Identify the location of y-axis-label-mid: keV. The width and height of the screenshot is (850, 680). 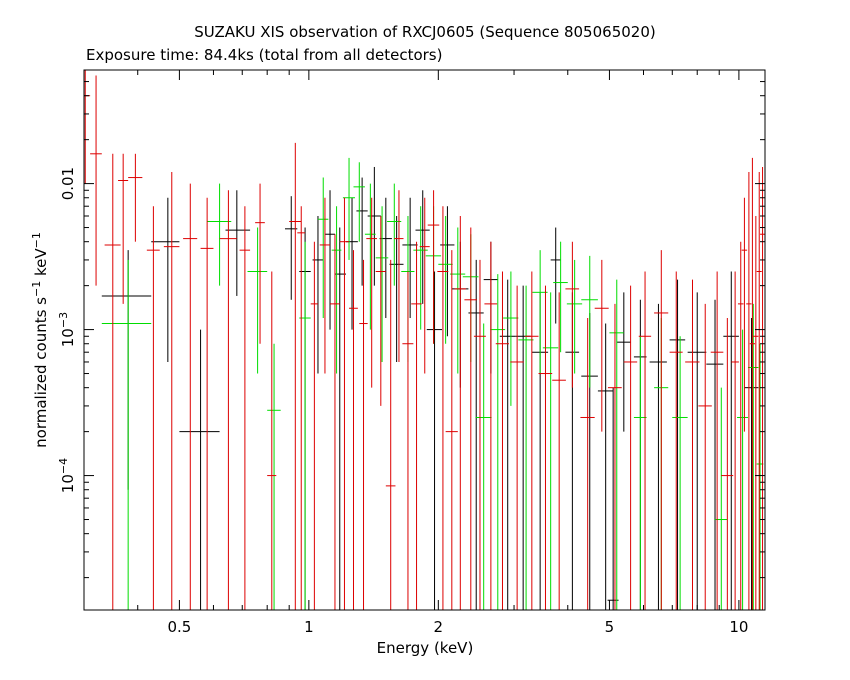
(41, 264).